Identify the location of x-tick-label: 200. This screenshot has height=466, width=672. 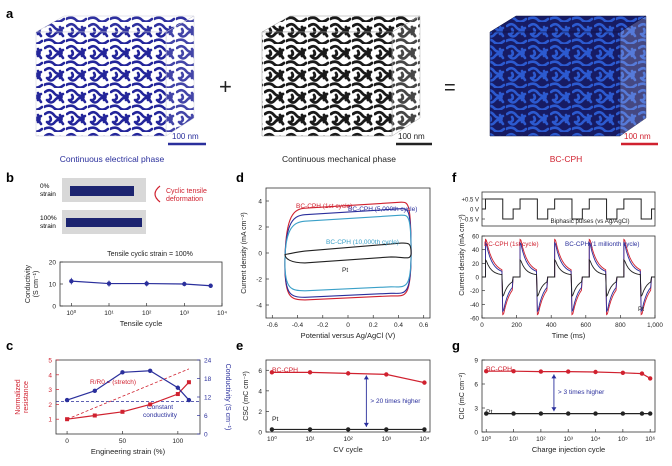
(516, 325).